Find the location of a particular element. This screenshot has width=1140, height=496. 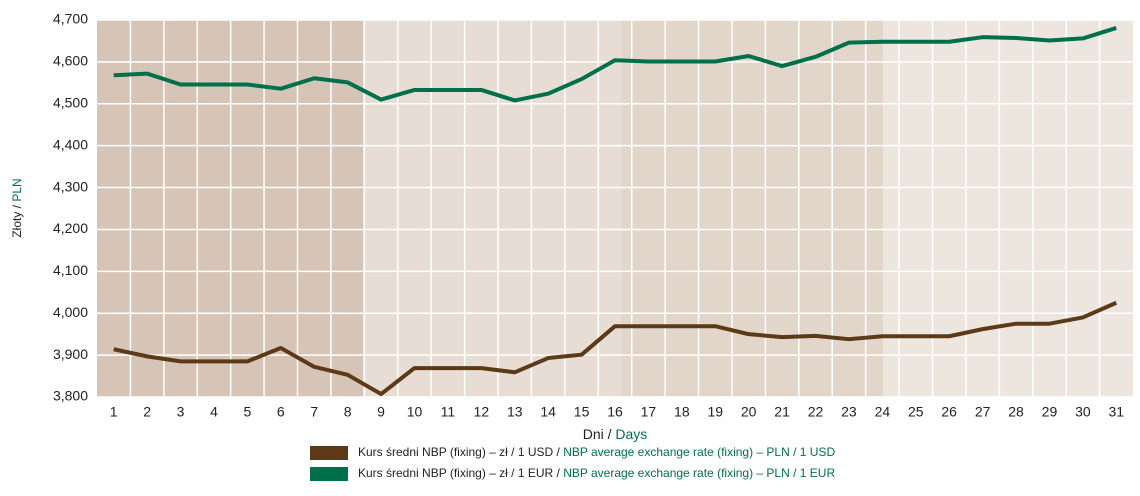

x-tick-label: 24 is located at coordinates (883, 412).